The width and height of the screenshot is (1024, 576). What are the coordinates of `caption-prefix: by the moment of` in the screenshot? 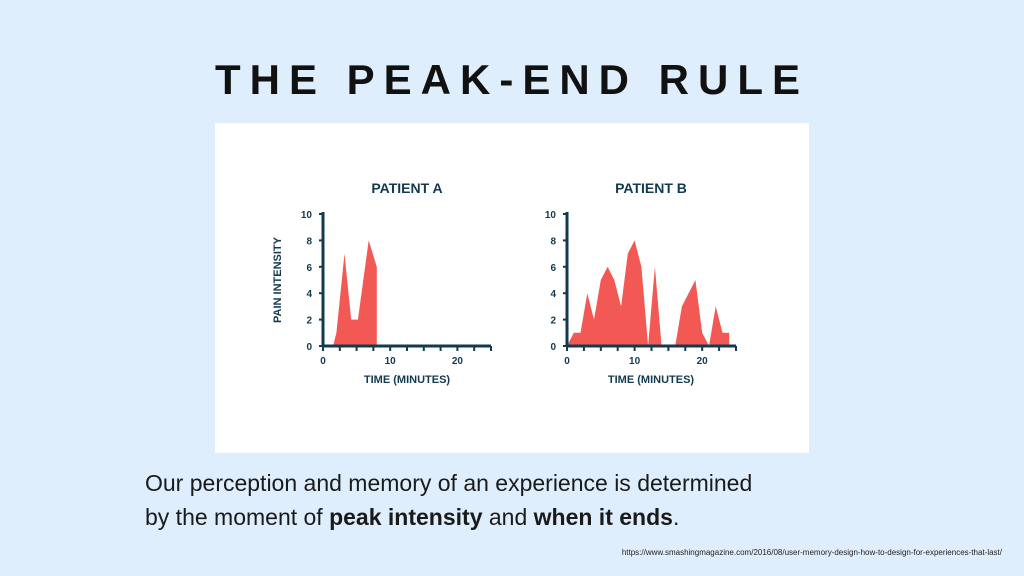 It's located at (237, 517).